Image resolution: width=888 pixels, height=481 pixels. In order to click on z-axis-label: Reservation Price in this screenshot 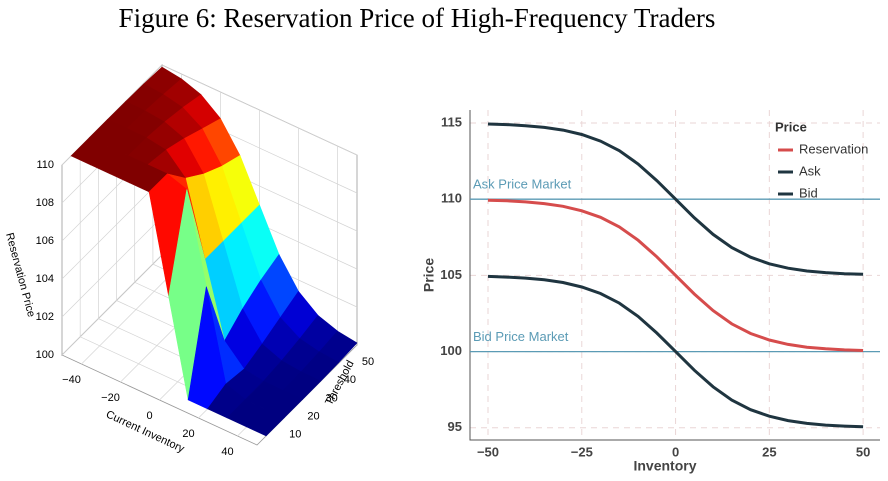, I will do `click(20, 274)`.